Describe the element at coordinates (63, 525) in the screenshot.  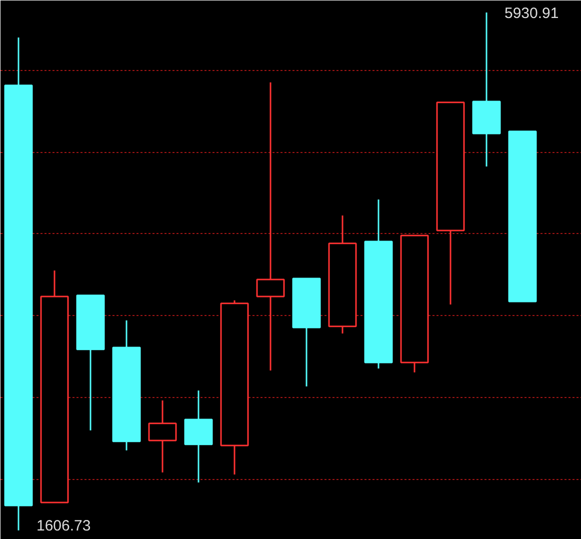
I see `annotation: 1606.73` at that location.